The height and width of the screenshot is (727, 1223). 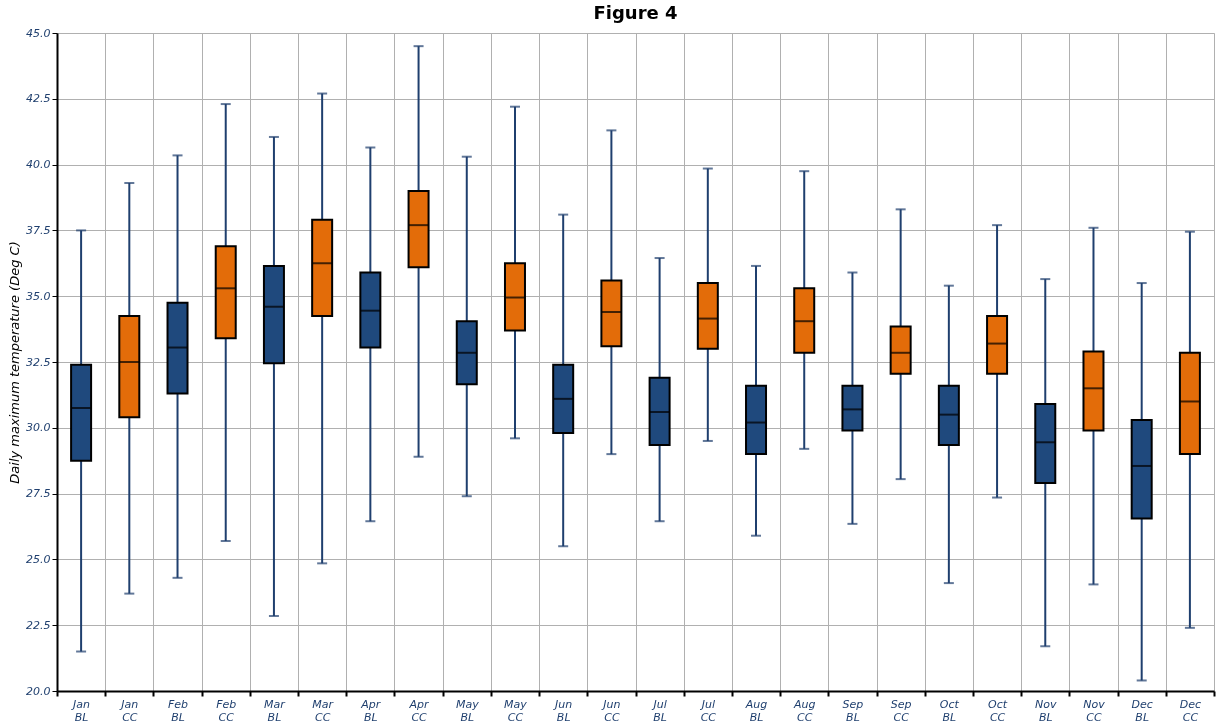 I want to click on x-tick-label: Jul CC, so click(x=708, y=710).